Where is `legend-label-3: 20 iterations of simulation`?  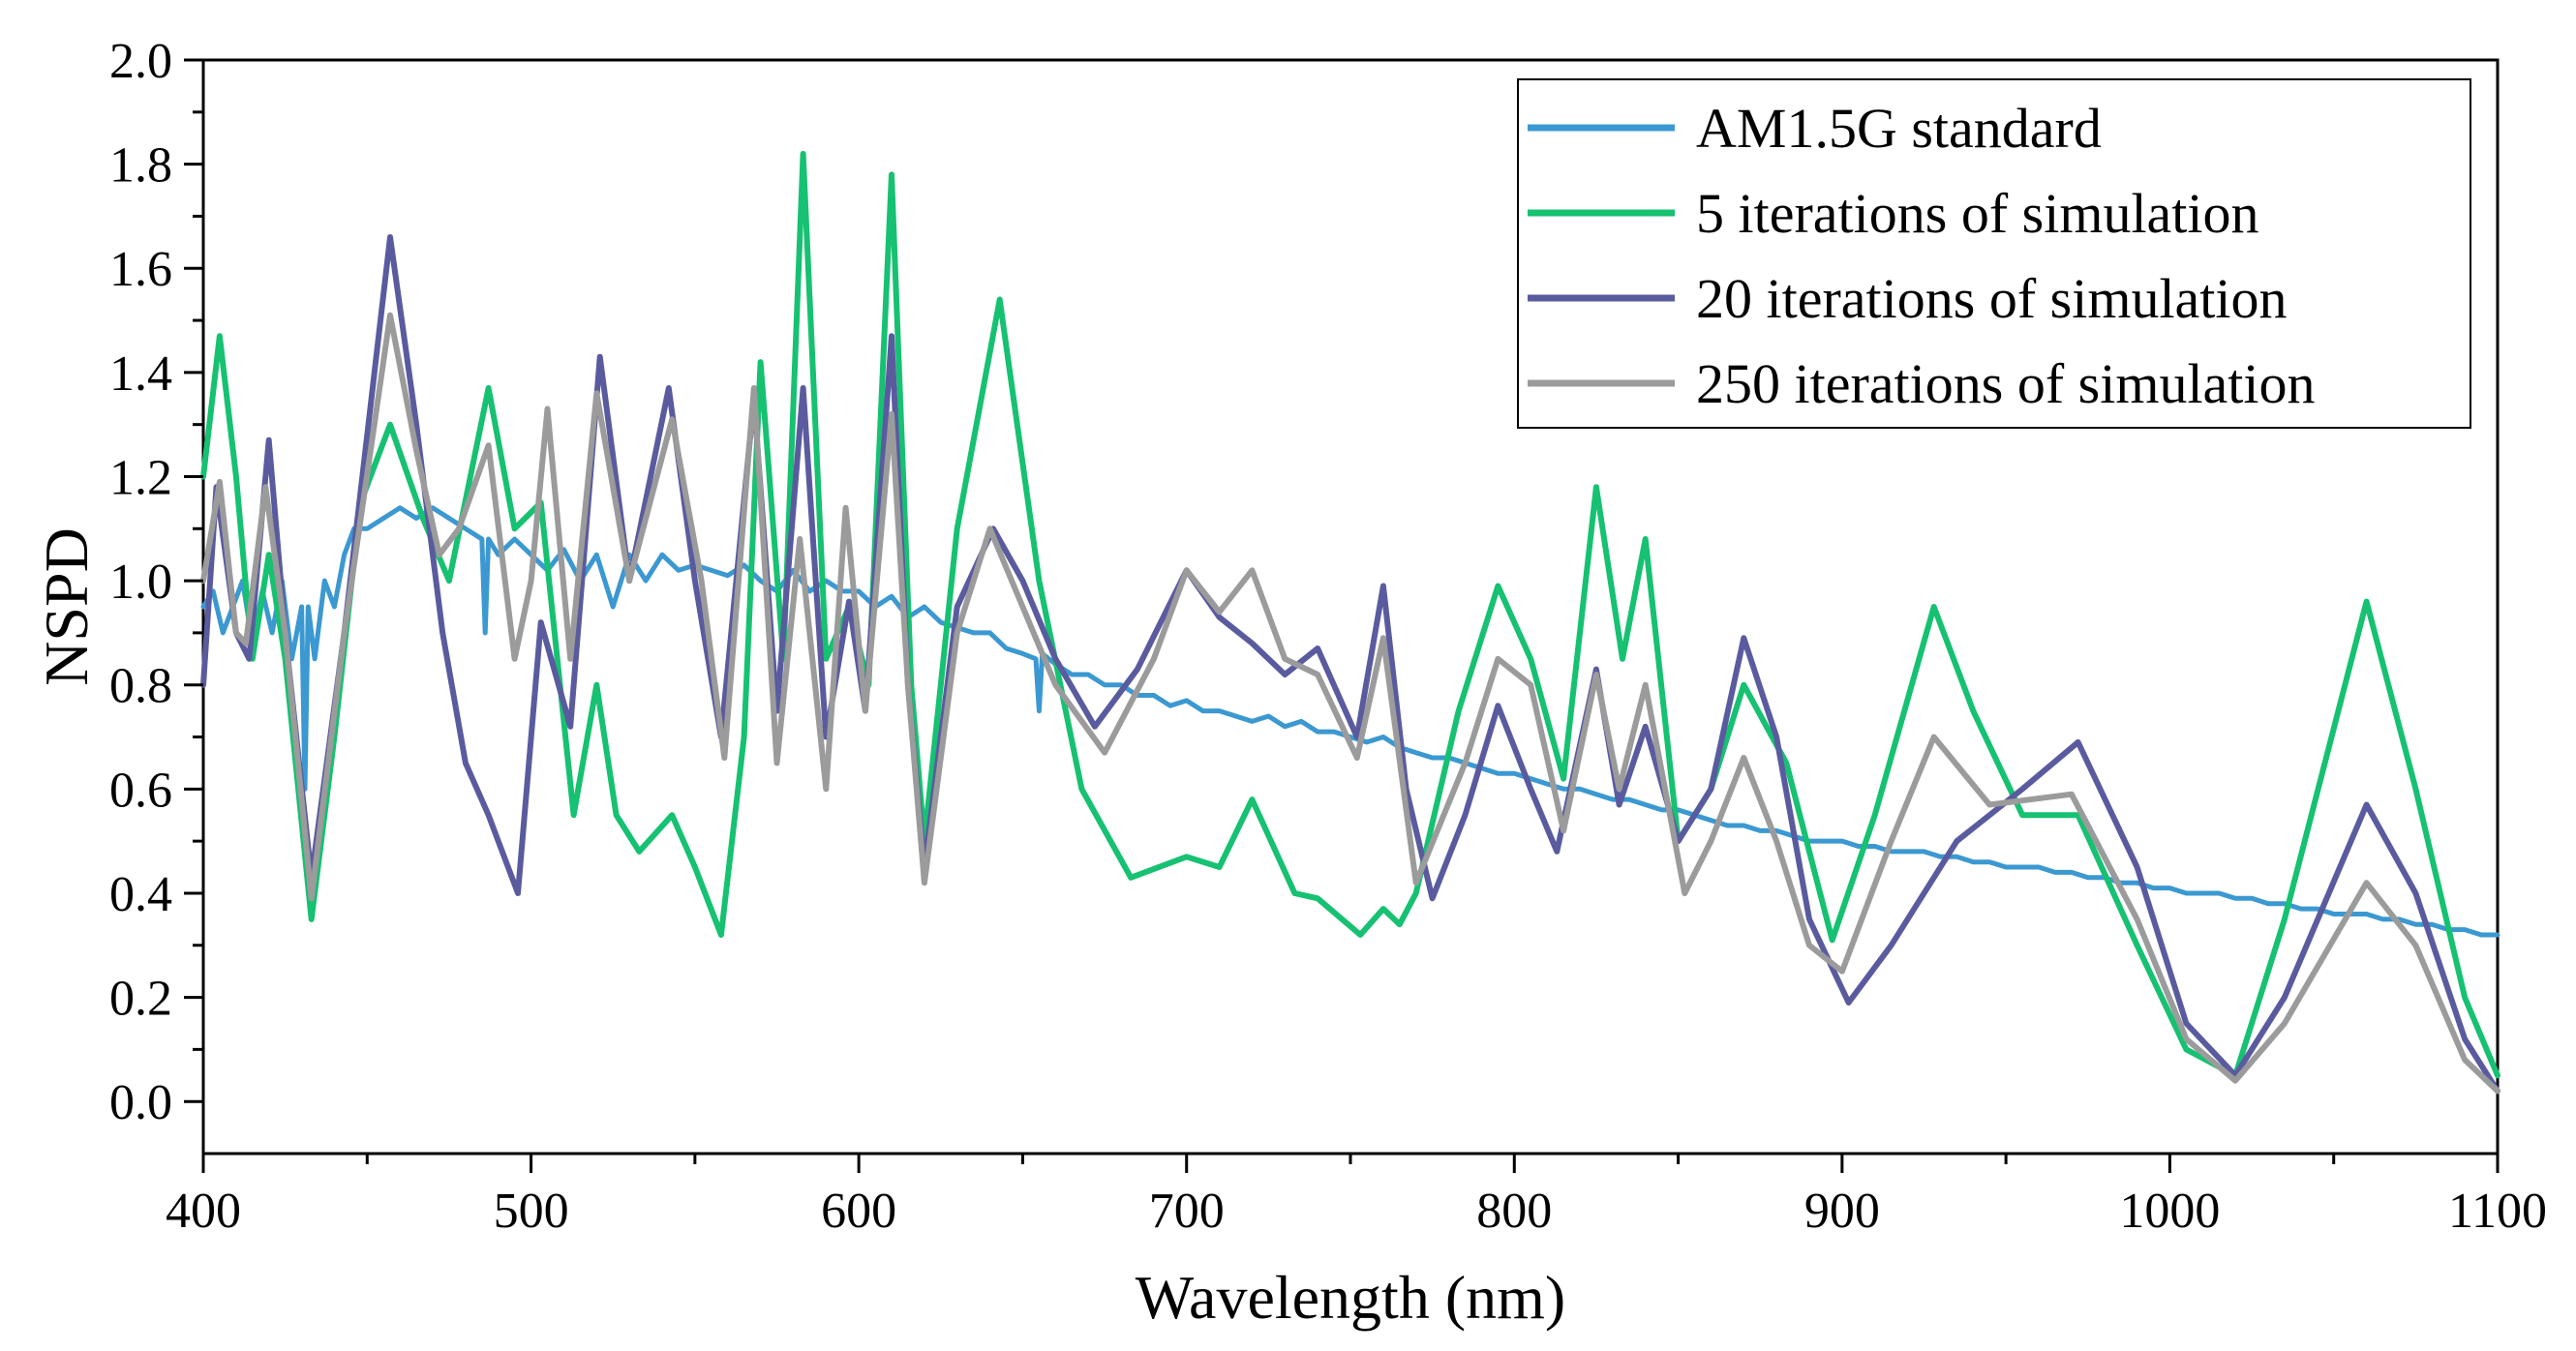 legend-label-3: 20 iterations of simulation is located at coordinates (1992, 299).